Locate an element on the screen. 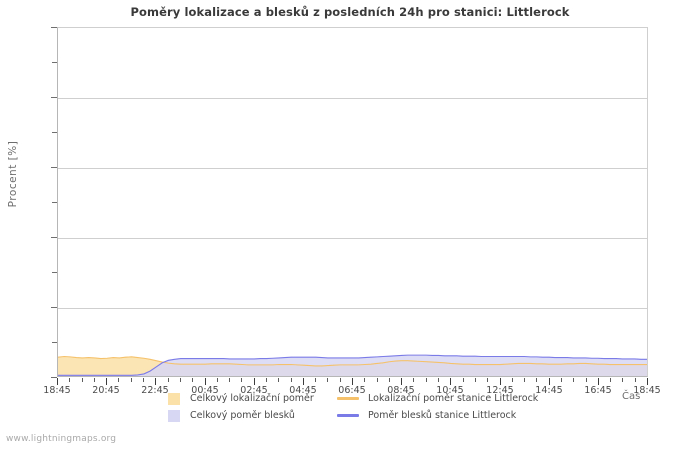 The height and width of the screenshot is (450, 700). series-layer is located at coordinates (352, 365).